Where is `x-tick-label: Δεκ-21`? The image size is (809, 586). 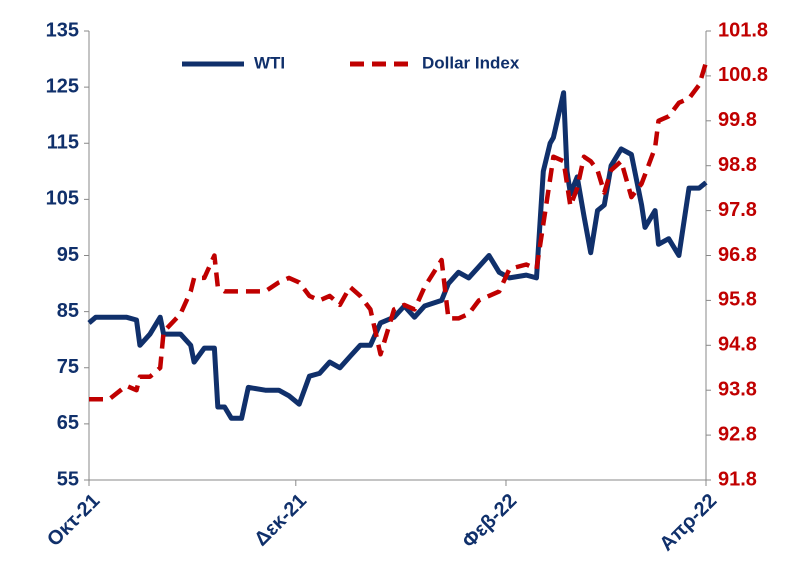 x-tick-label: Δεκ-21 is located at coordinates (280, 520).